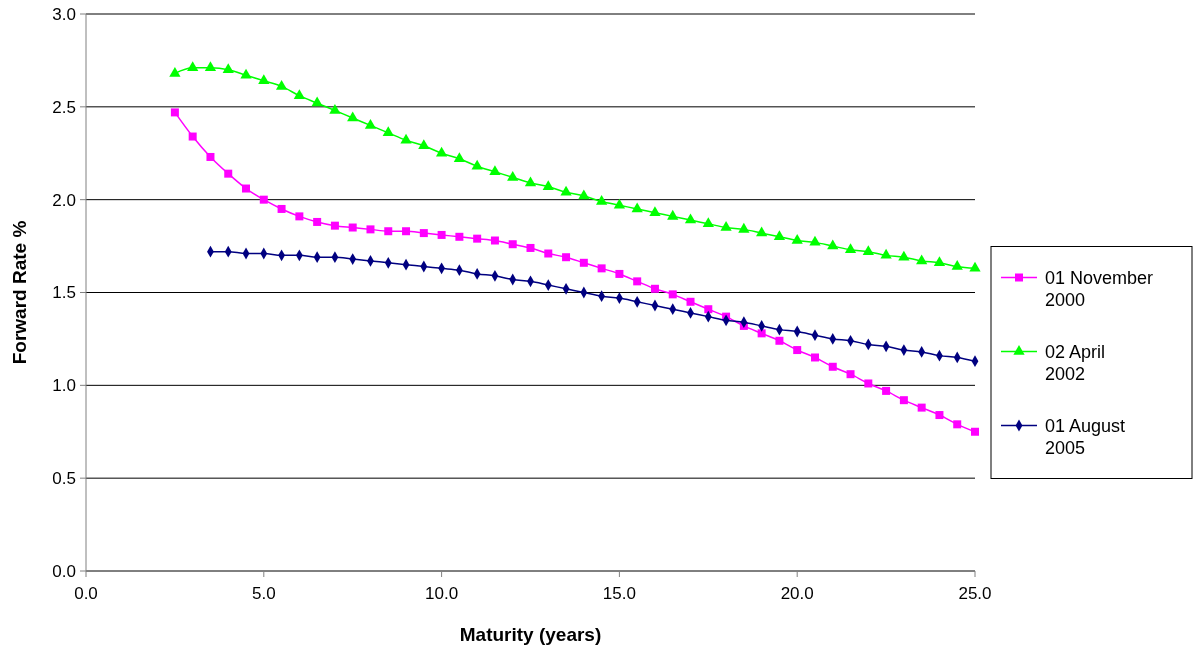 This screenshot has width=1197, height=651. I want to click on x-tick-label: 5.0, so click(263, 593).